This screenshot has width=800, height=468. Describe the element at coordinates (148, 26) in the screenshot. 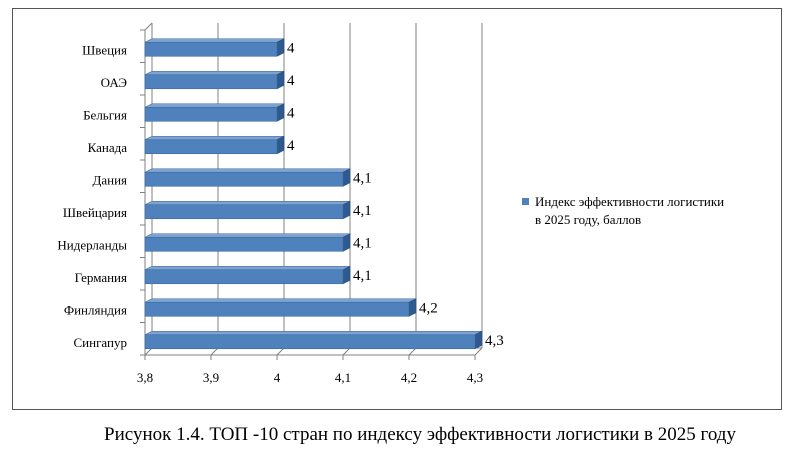

I see `y-axis-depth` at that location.